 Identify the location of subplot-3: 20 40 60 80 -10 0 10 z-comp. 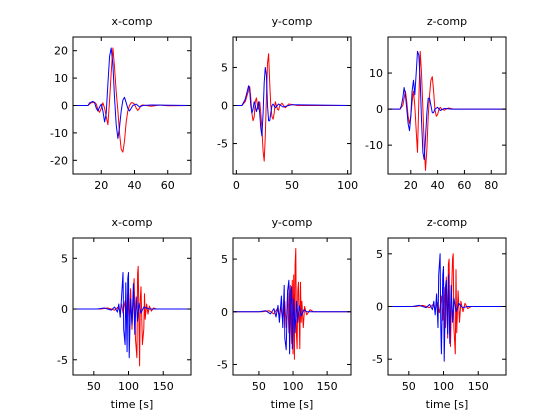
(436, 103).